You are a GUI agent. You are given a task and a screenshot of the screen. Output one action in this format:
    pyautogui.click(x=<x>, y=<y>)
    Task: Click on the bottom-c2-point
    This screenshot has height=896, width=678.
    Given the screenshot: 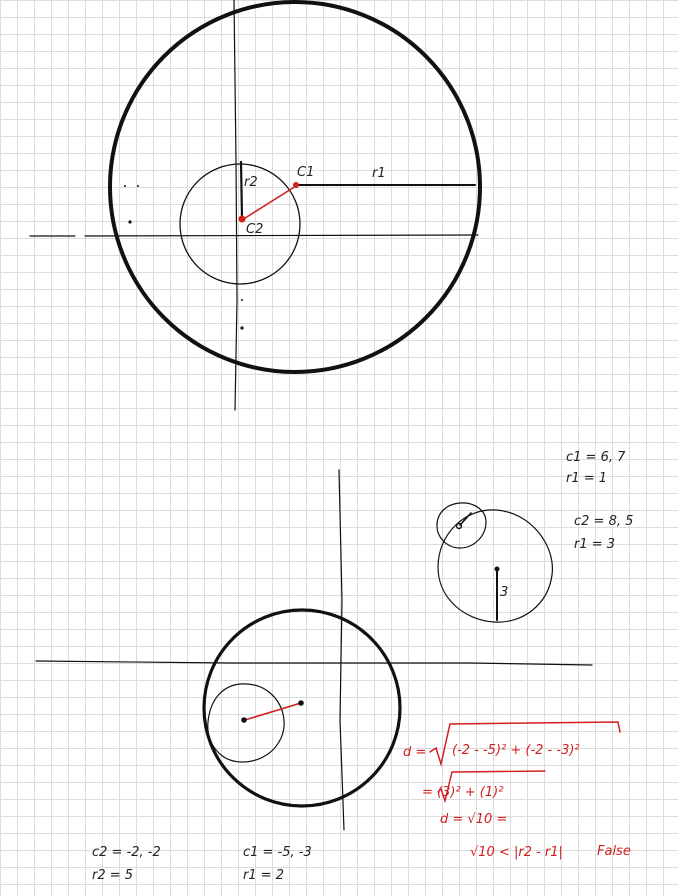 What is the action you would take?
    pyautogui.click(x=301, y=703)
    